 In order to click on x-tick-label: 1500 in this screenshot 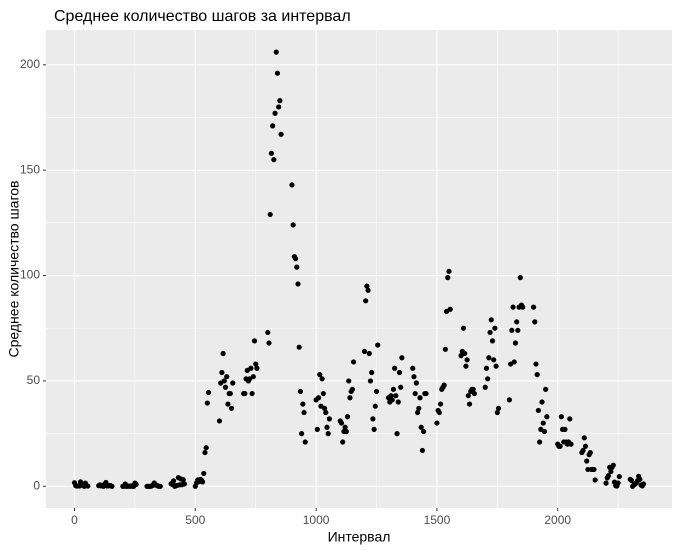, I will do `click(437, 520)`.